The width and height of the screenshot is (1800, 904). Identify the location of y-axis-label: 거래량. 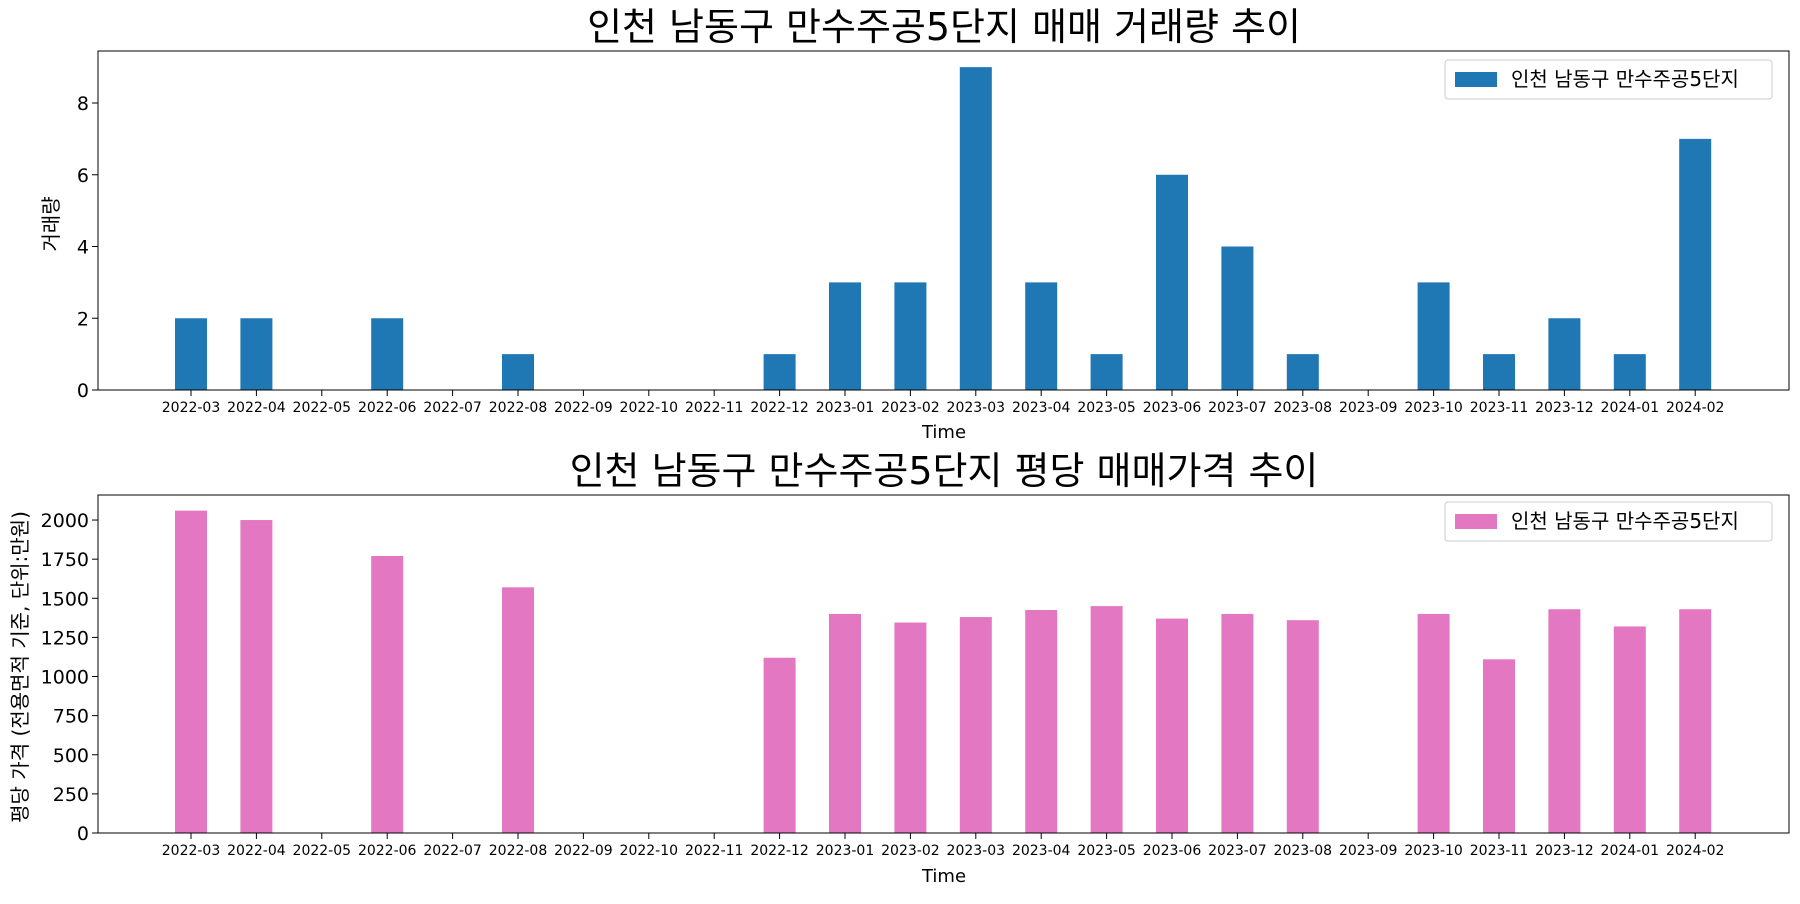
(51, 223).